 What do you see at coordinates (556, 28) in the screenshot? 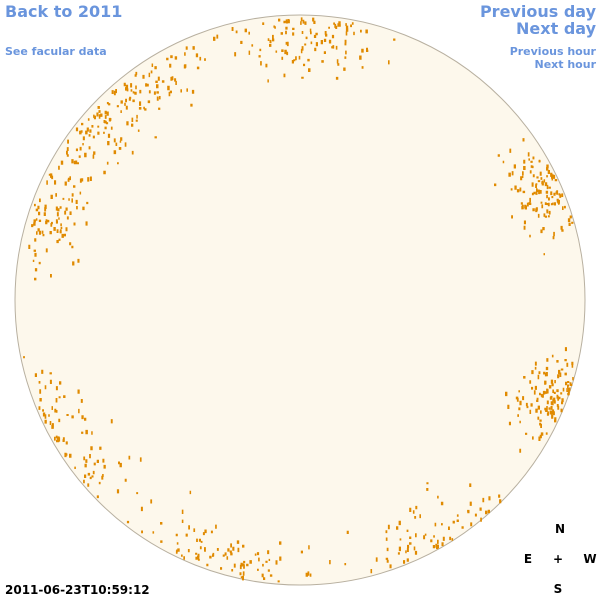
I see `next-day-link: Next day` at bounding box center [556, 28].